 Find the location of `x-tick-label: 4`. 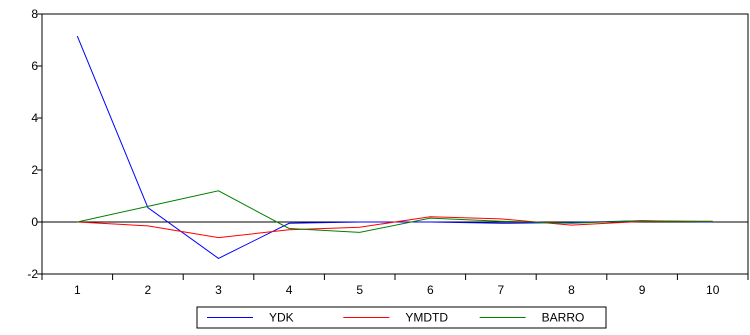

x-tick-label: 4 is located at coordinates (289, 290).